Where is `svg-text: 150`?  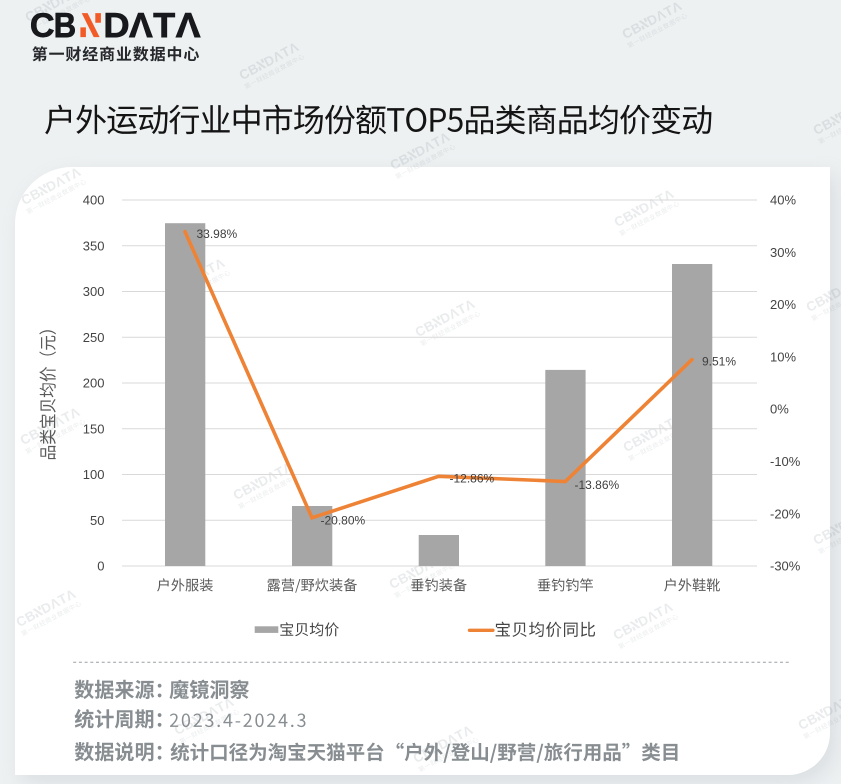 svg-text: 150 is located at coordinates (94, 428).